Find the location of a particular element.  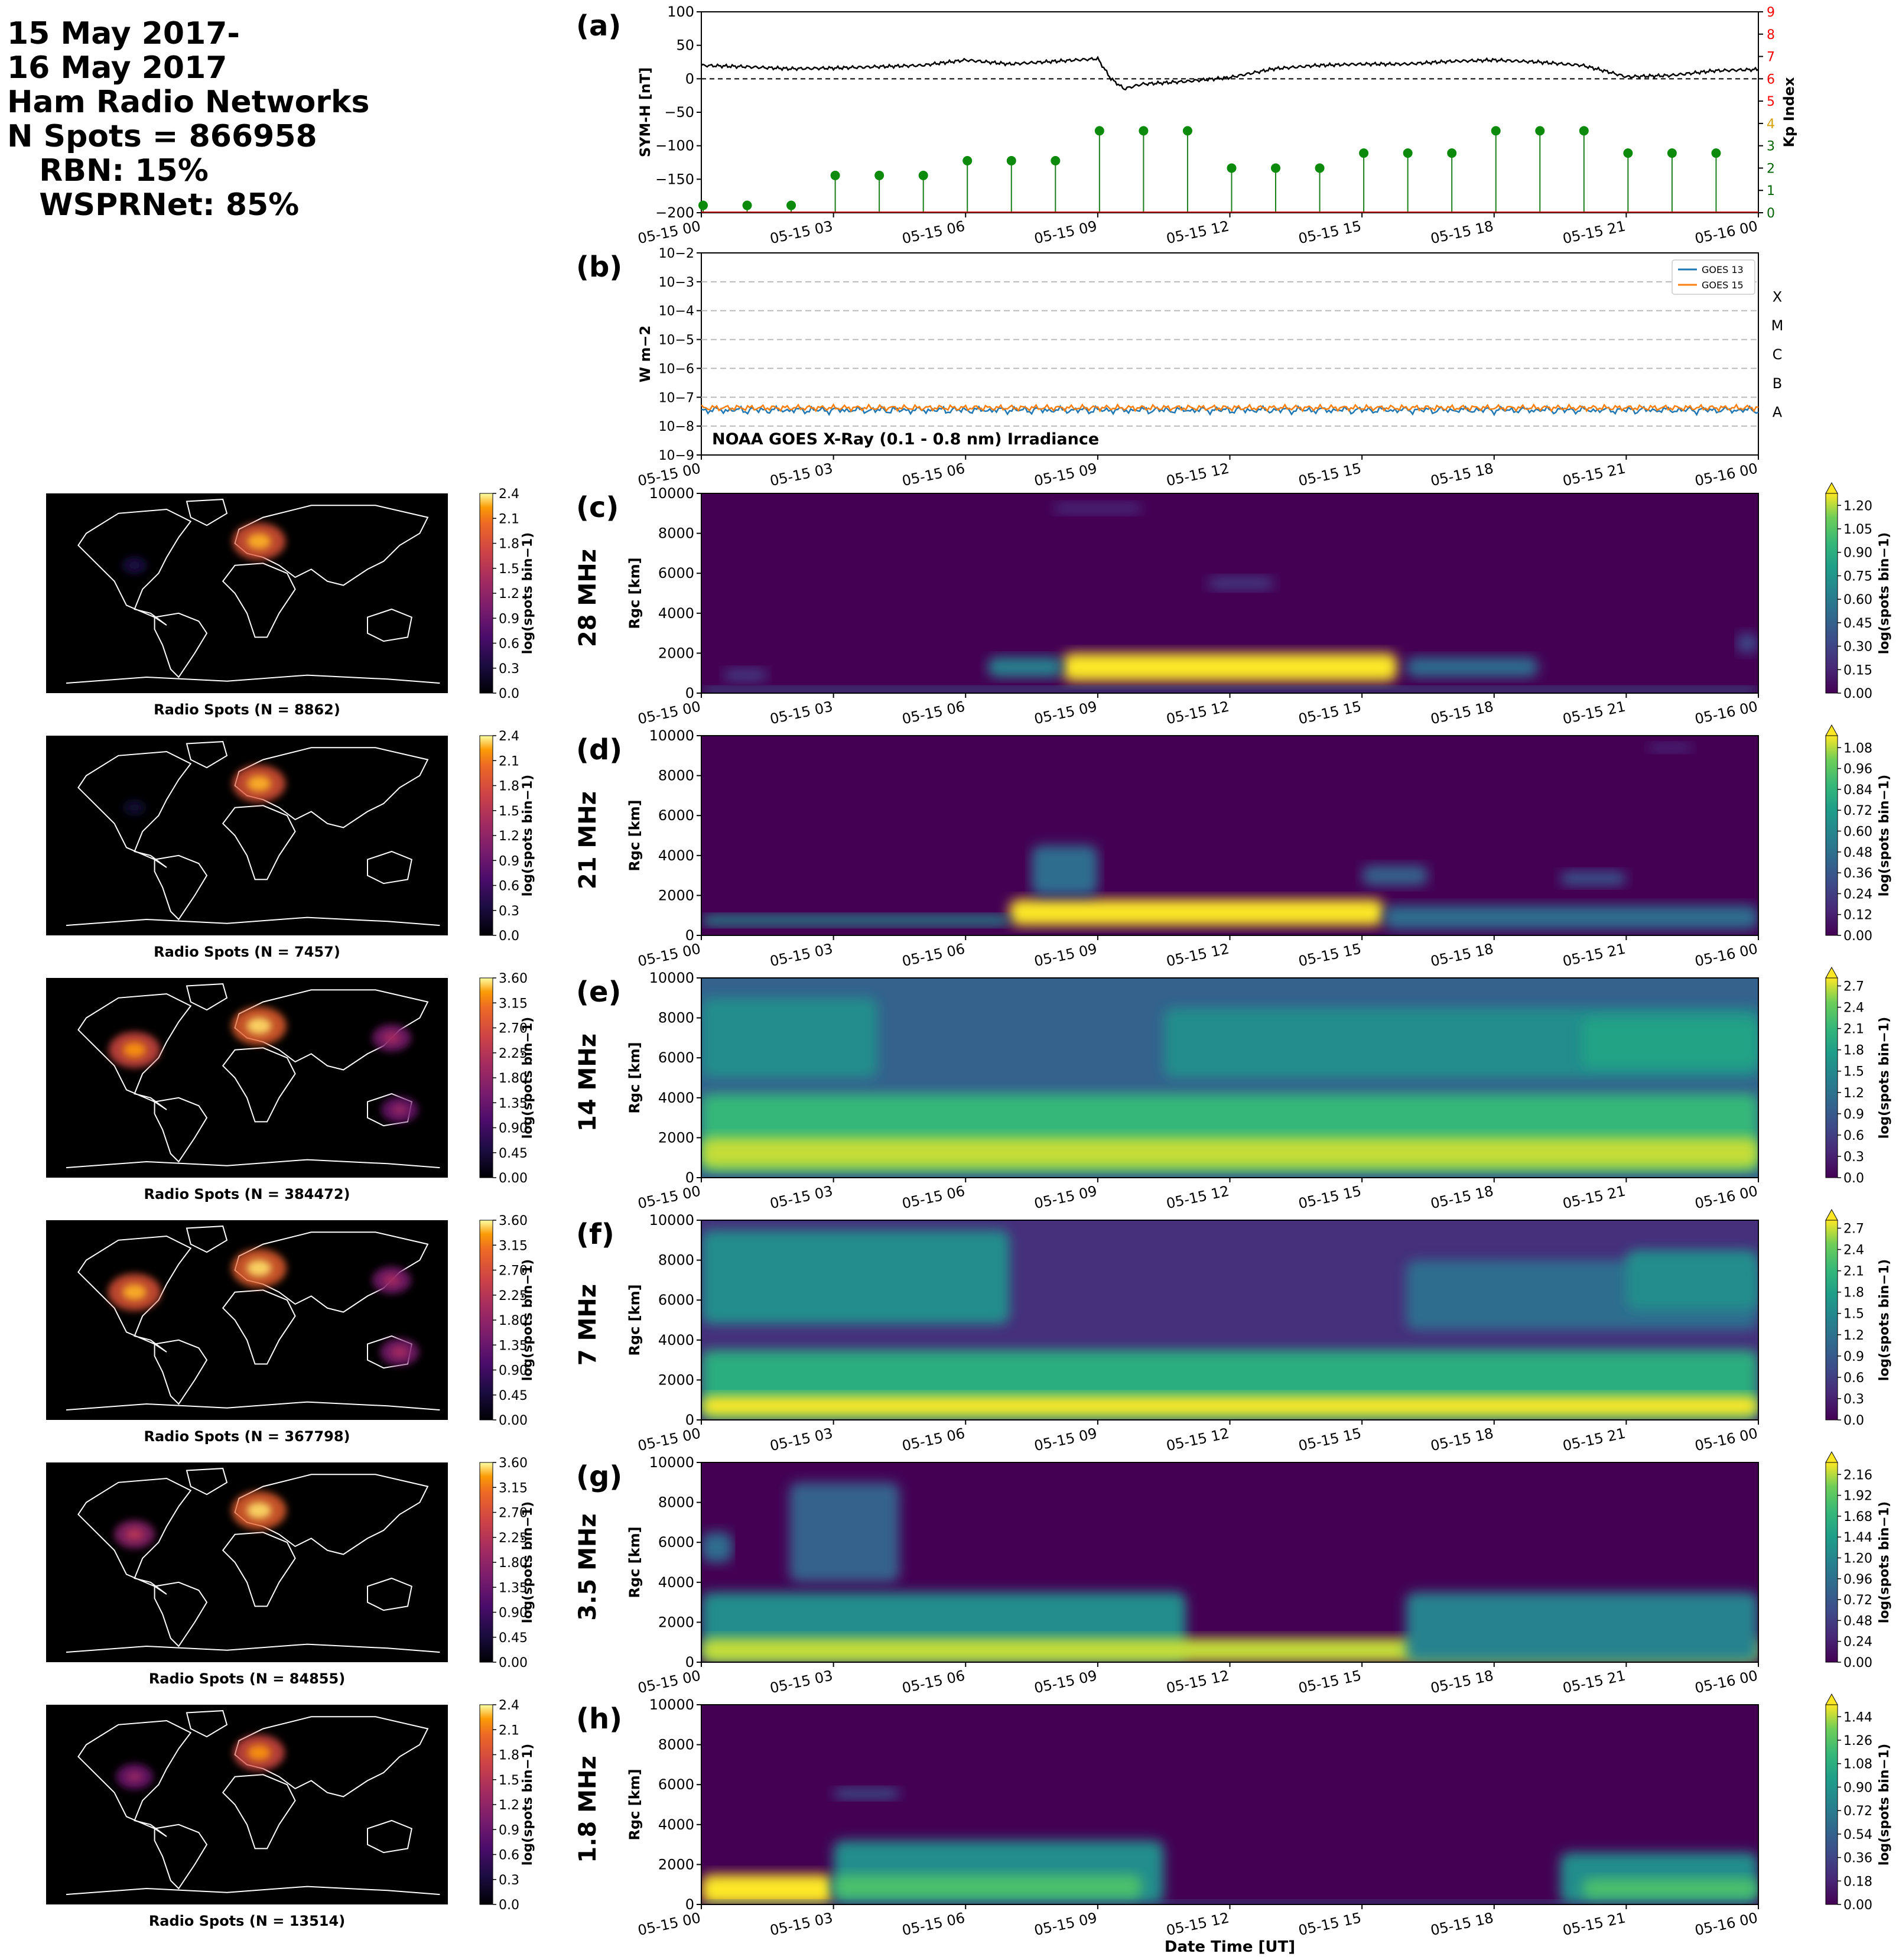

map-colorbar-tick-label: 2.70 is located at coordinates (513, 1271).